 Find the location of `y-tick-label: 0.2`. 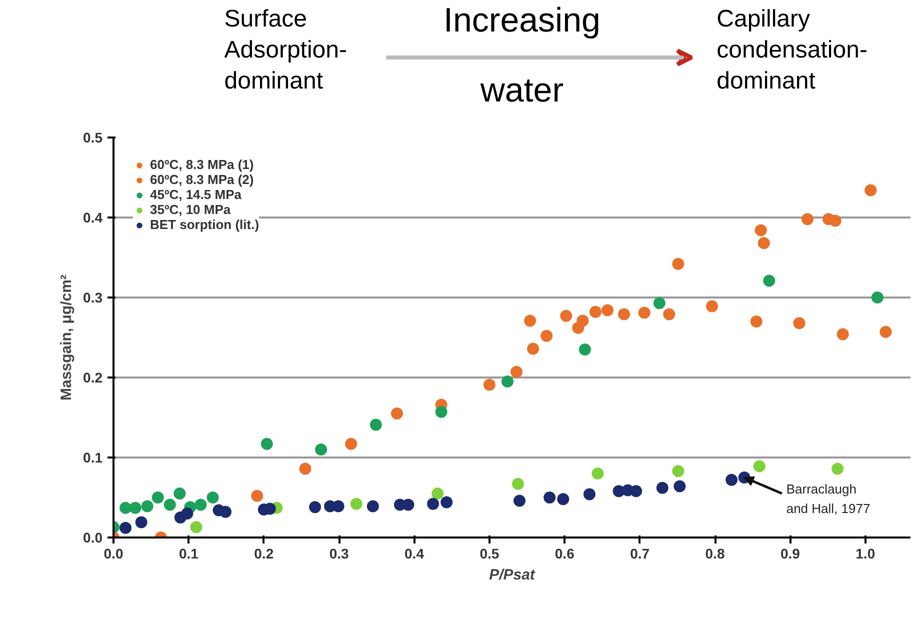

y-tick-label: 0.2 is located at coordinates (93, 378).